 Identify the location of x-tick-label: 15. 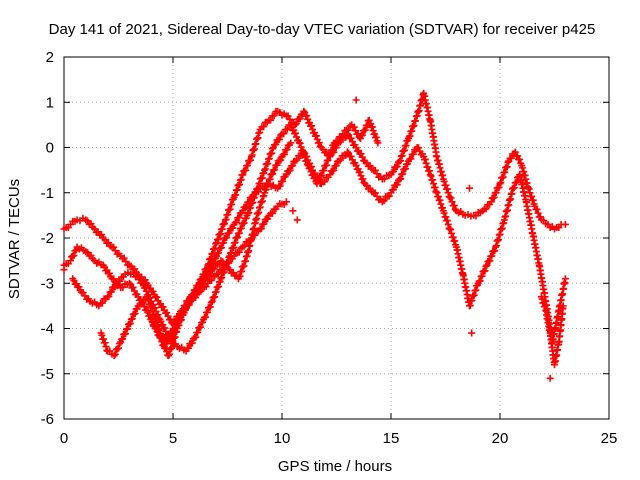
(391, 438).